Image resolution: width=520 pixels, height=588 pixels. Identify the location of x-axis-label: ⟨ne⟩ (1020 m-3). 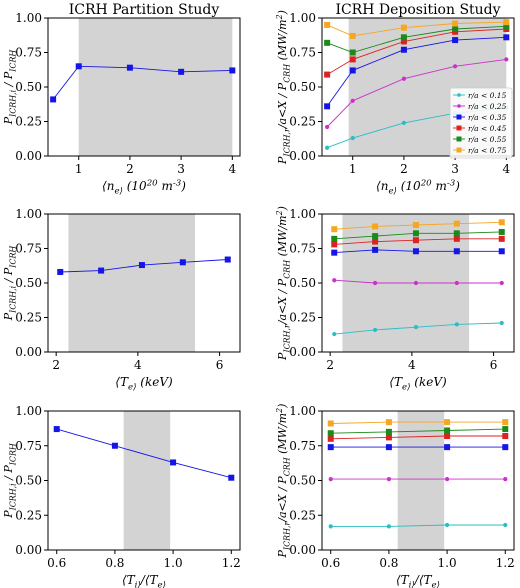
(418, 187).